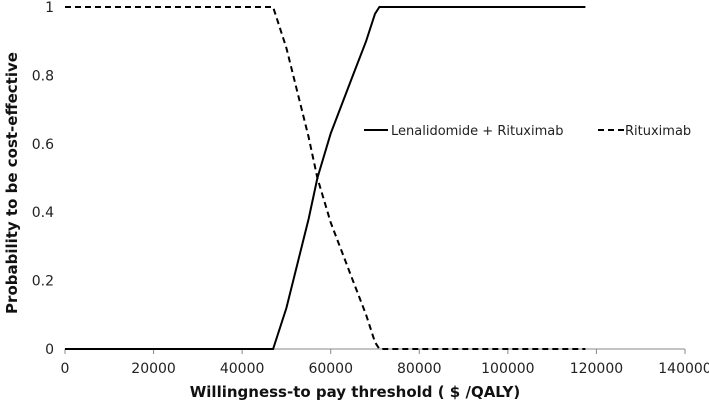 This screenshot has height=406, width=709. Describe the element at coordinates (507, 369) in the screenshot. I see `x-tick-label: 100000` at that location.